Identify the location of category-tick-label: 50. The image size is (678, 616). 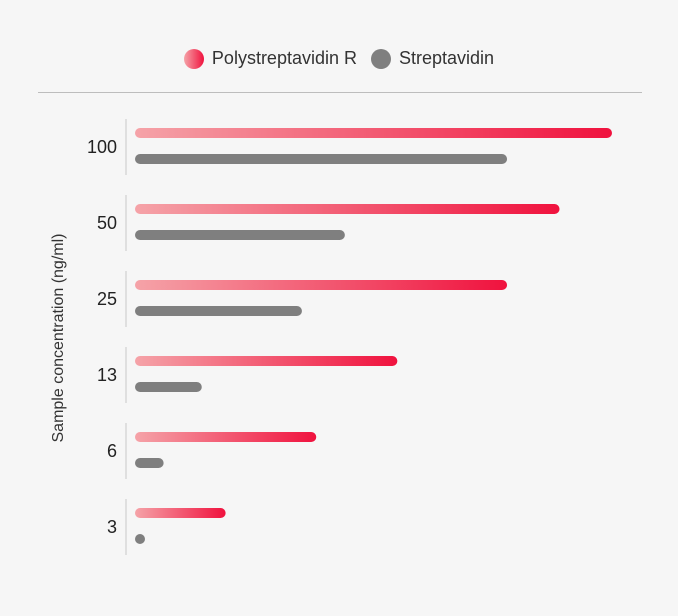
(107, 223).